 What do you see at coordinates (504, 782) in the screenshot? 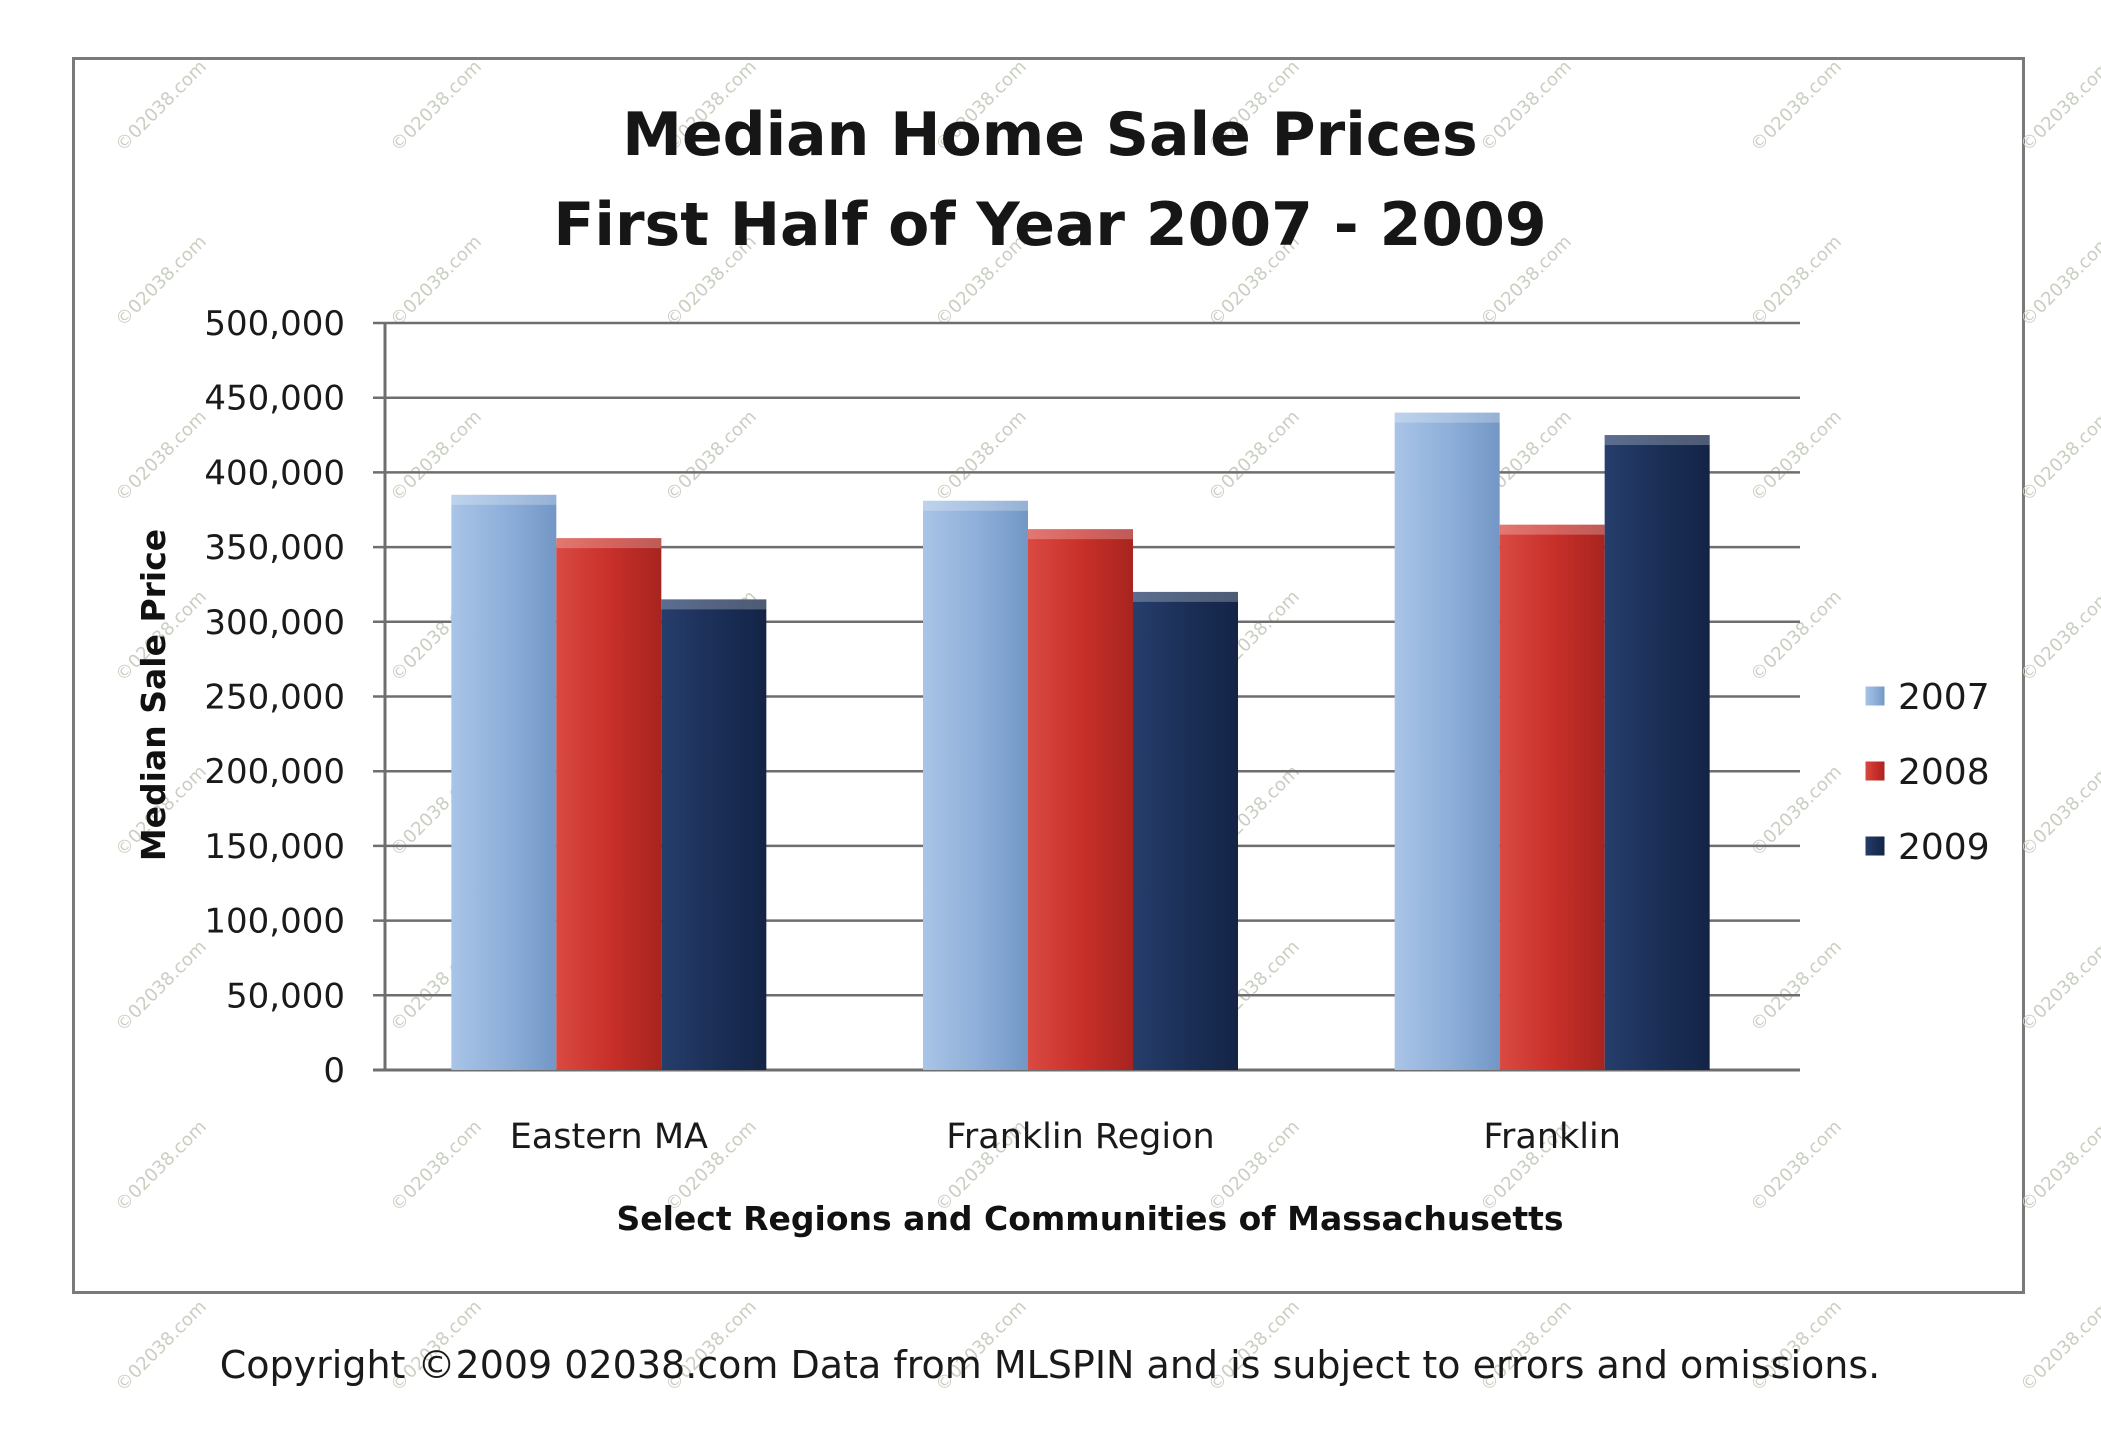
I see `bar-2007-eastern-ma` at bounding box center [504, 782].